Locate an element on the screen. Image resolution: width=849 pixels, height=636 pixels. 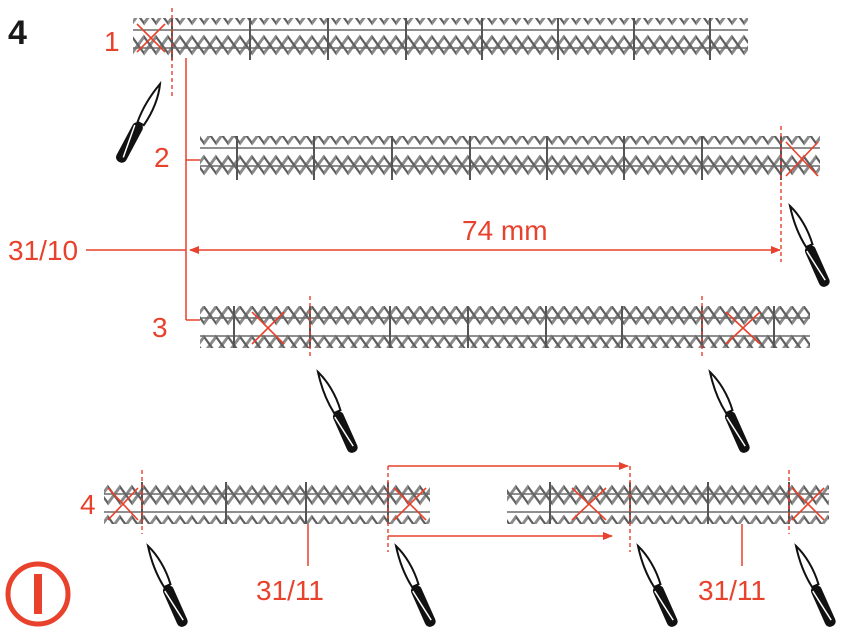
discard-mark-row-4-d is located at coordinates (808, 504).